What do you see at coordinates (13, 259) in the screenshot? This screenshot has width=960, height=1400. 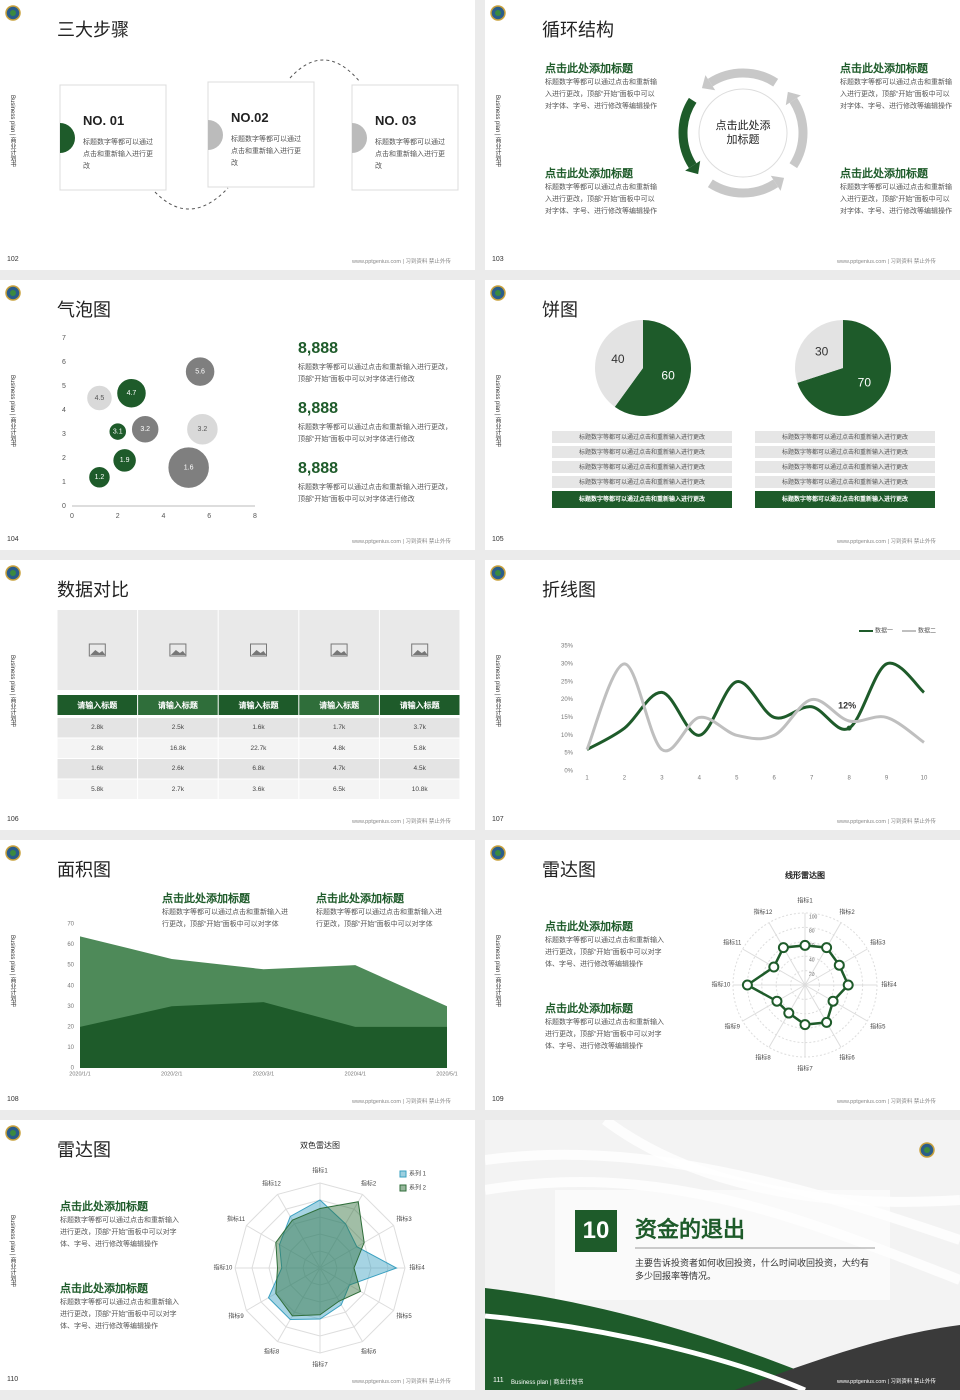 I see `page-number: 102` at bounding box center [13, 259].